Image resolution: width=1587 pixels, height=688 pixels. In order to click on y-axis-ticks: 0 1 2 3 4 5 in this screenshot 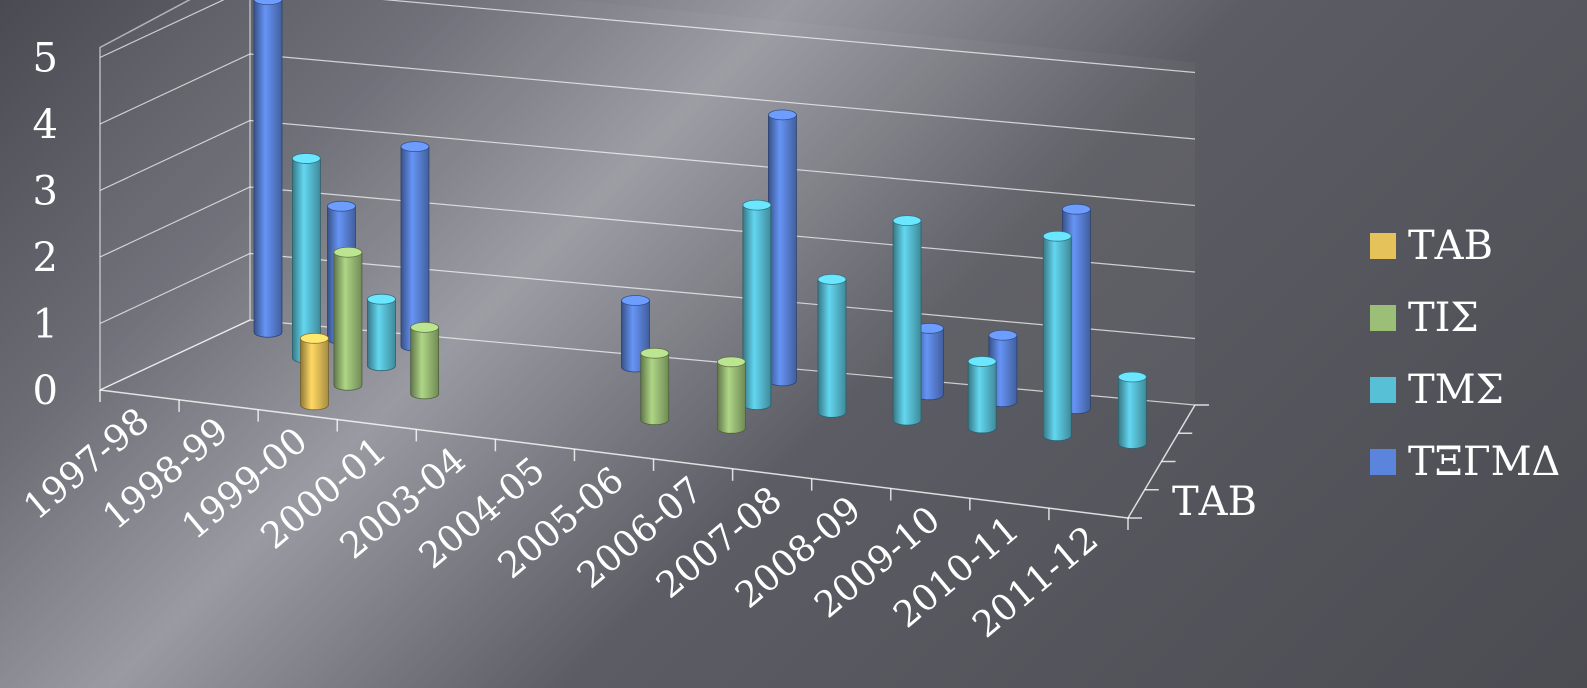, I will do `click(45, 225)`.